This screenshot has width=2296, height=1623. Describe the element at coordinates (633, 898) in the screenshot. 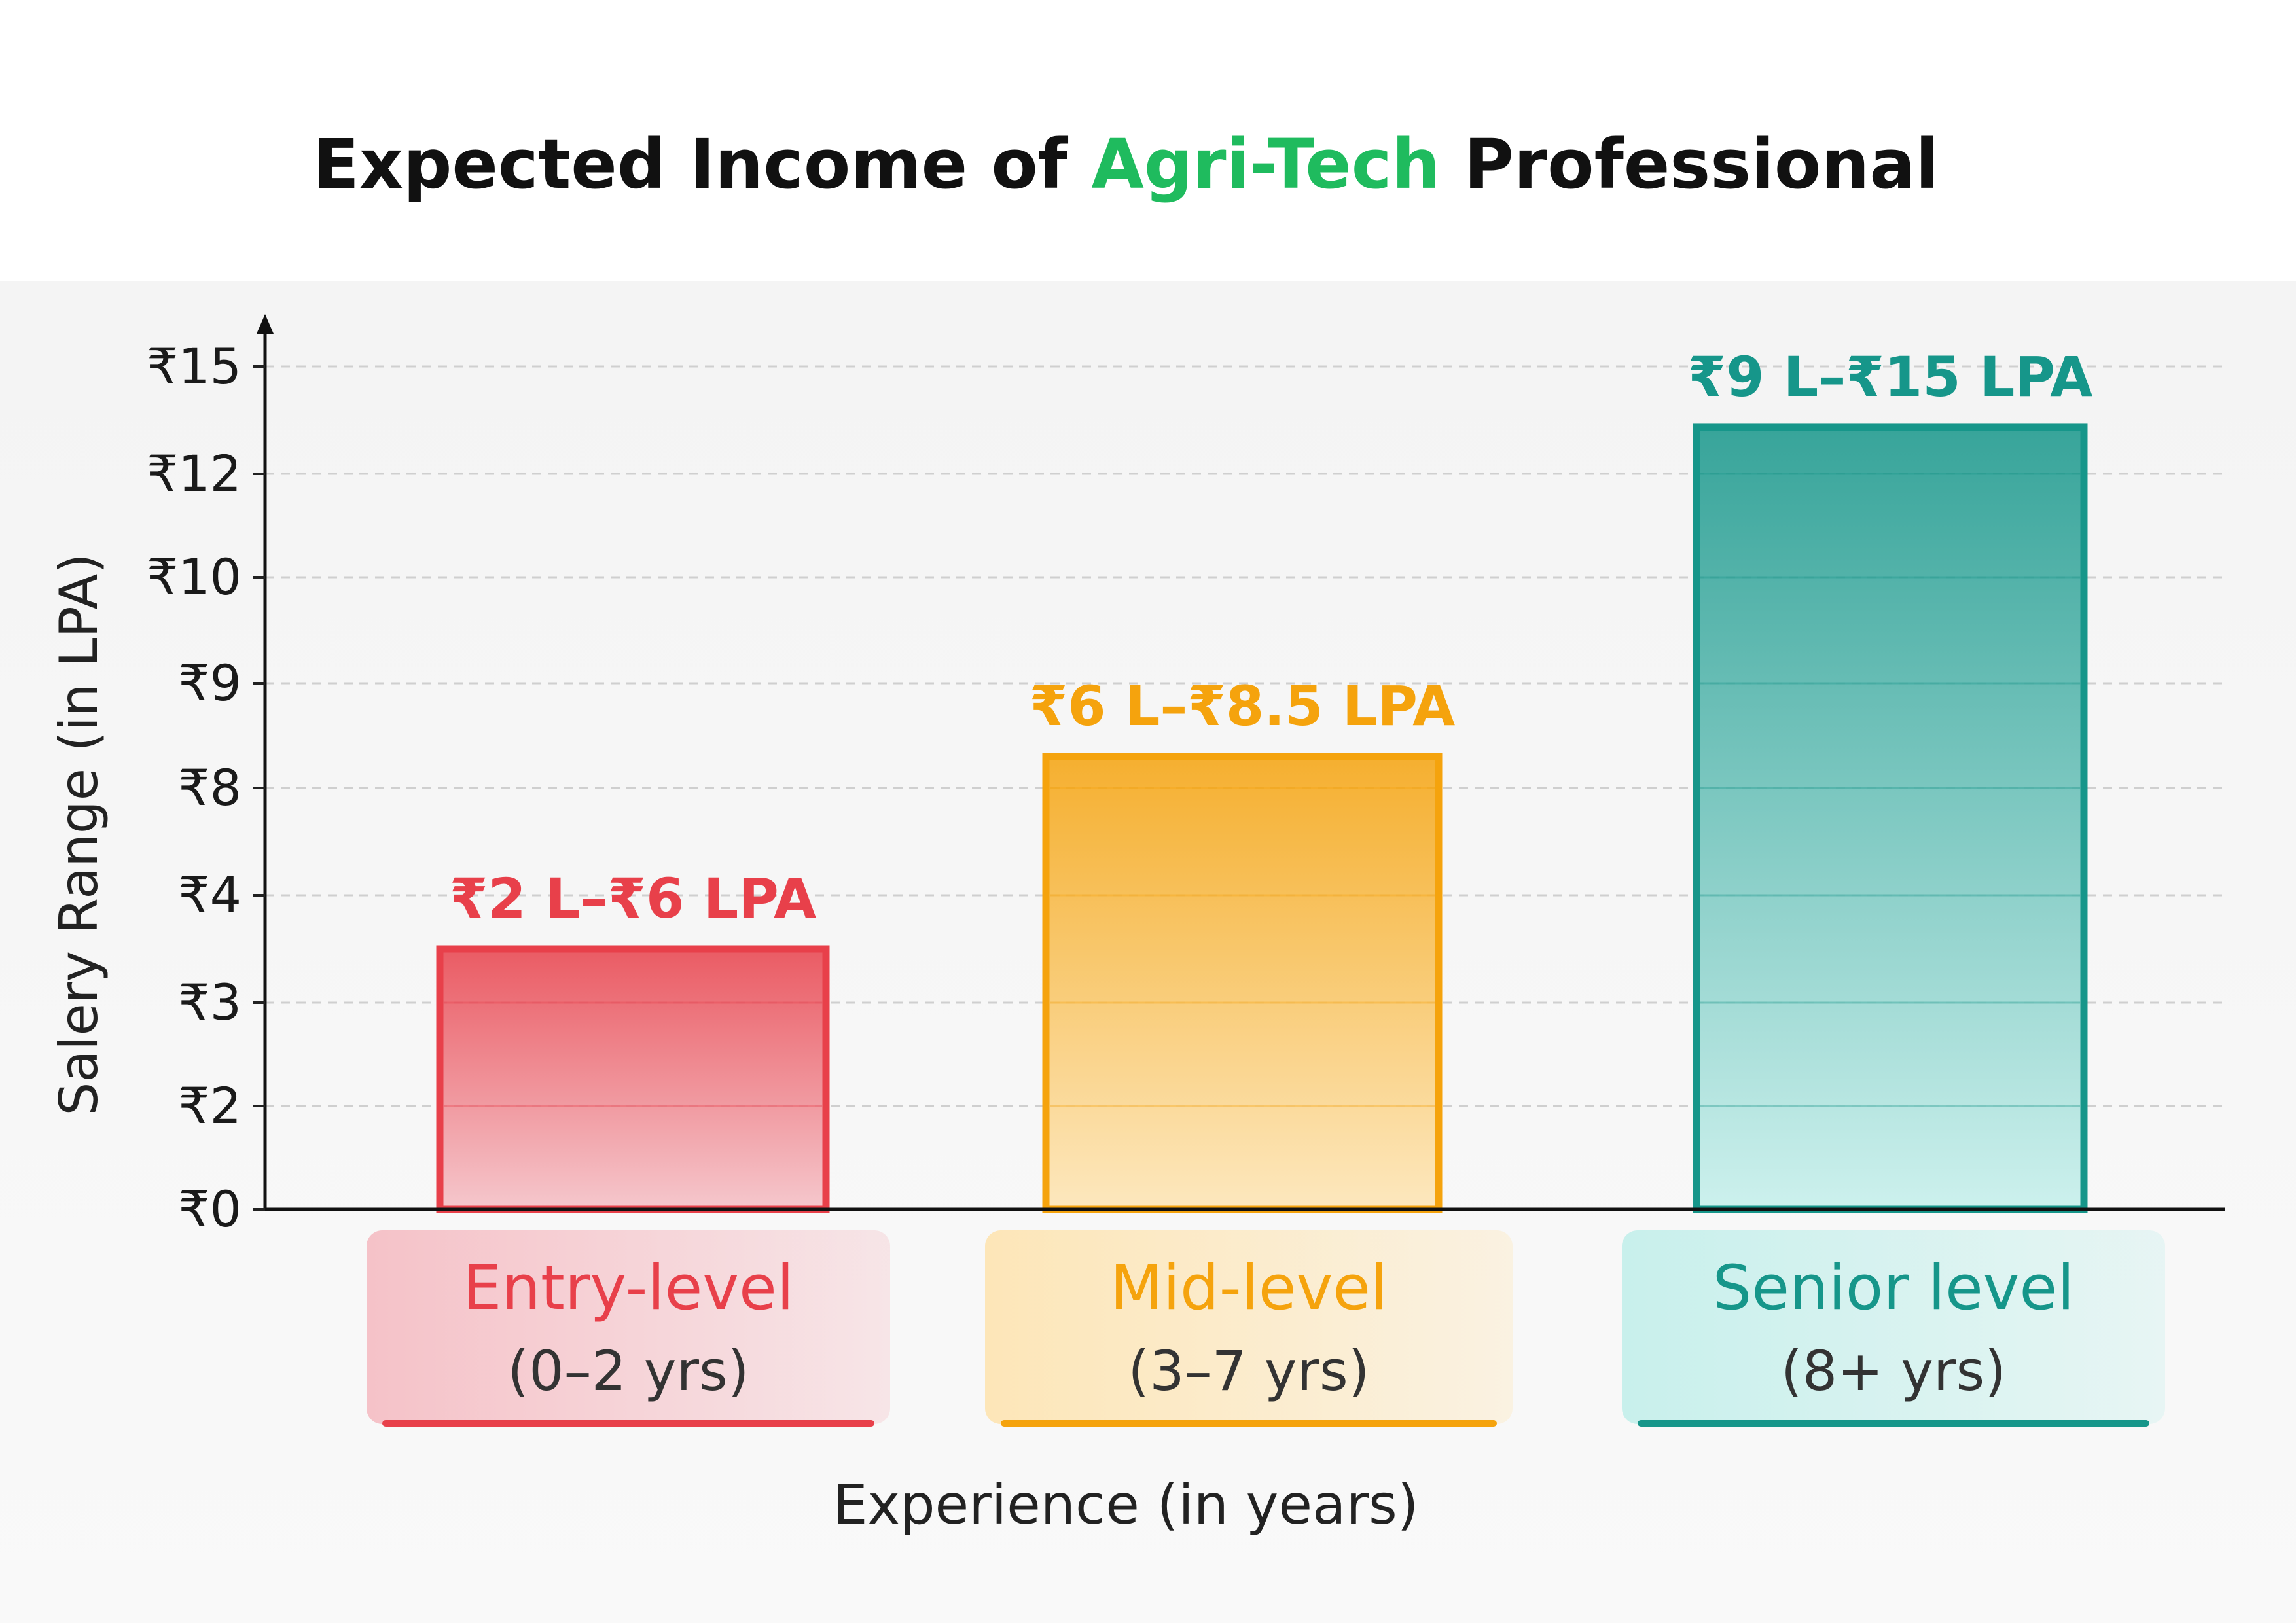

I see `data-label: ₹2 L–₹6 LPA` at that location.